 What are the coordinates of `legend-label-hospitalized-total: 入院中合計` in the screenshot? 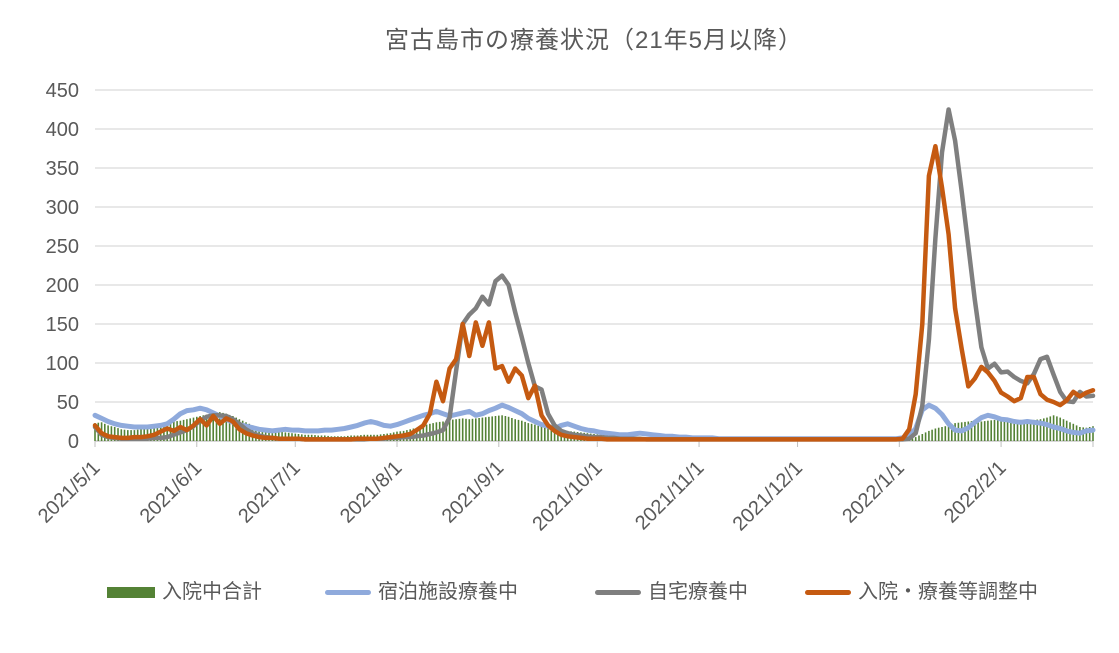 It's located at (212, 592).